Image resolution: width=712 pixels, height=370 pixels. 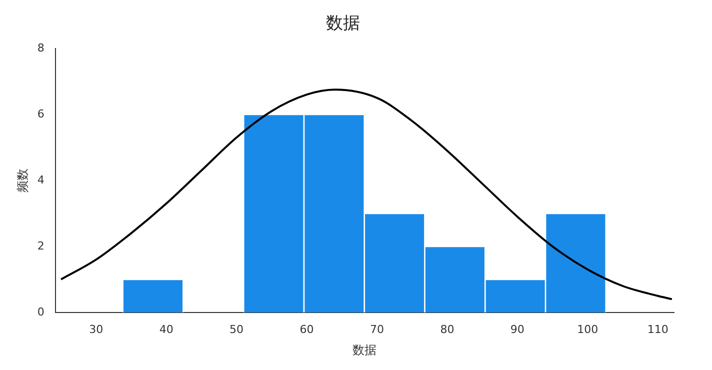 What do you see at coordinates (343, 24) in the screenshot?
I see `chart-title: 数据` at bounding box center [343, 24].